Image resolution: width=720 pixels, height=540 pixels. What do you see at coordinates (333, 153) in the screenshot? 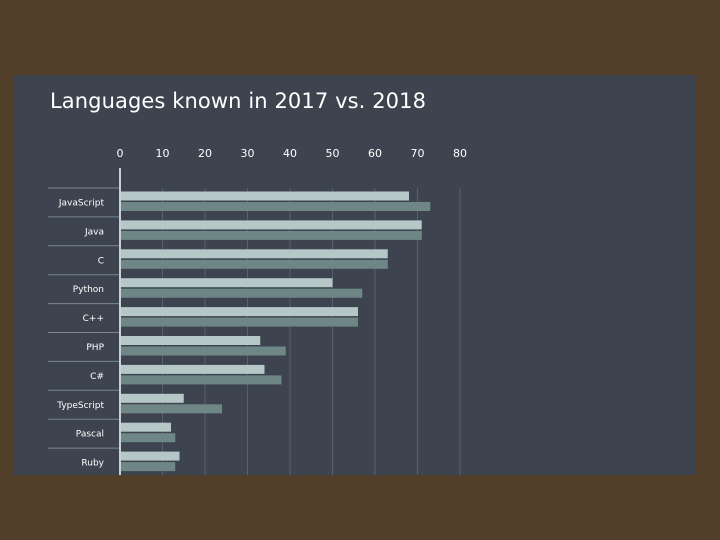
I see `x-tick-label: 50` at bounding box center [333, 153].